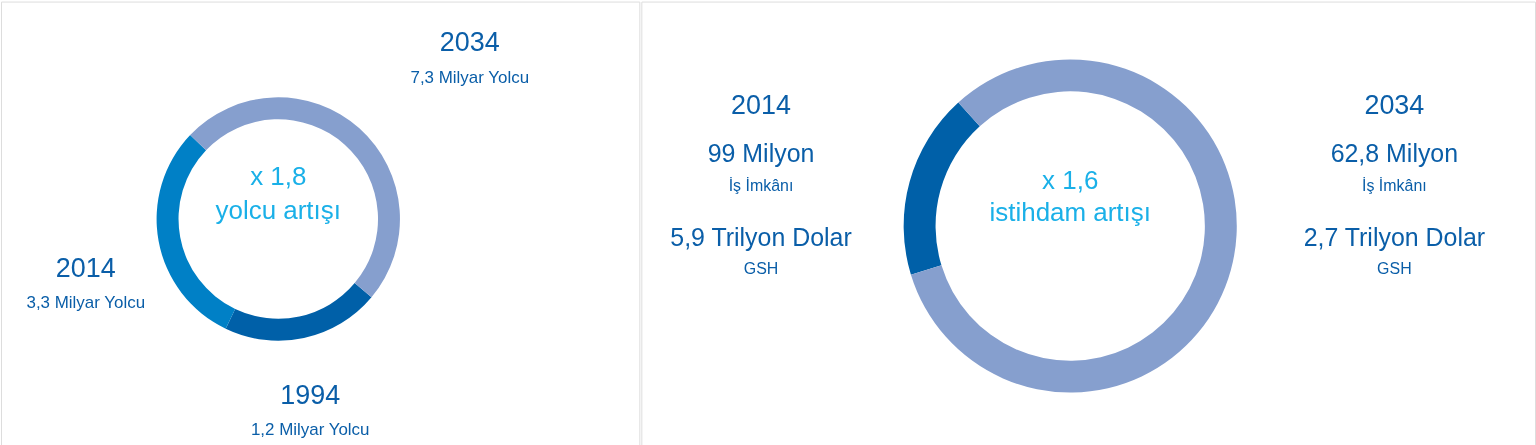 The image size is (1536, 445). I want to click on text: 3,3 Milyar Yolcu, so click(86, 302).